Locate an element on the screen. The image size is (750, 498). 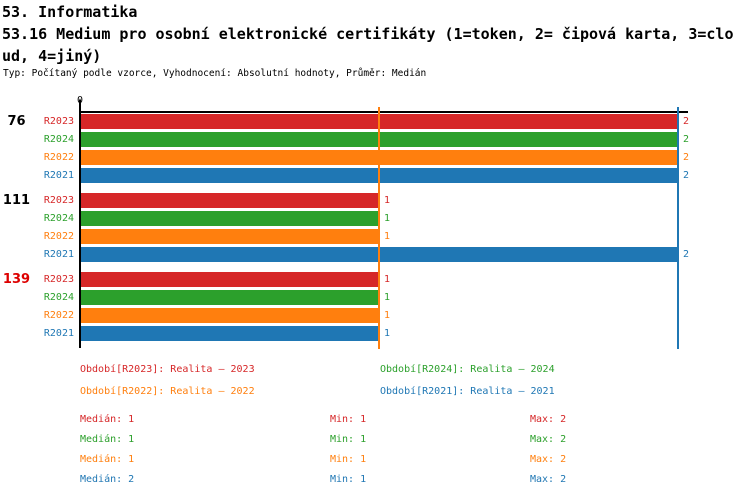
page-title: 53. Informatika is located at coordinates (70, 12).